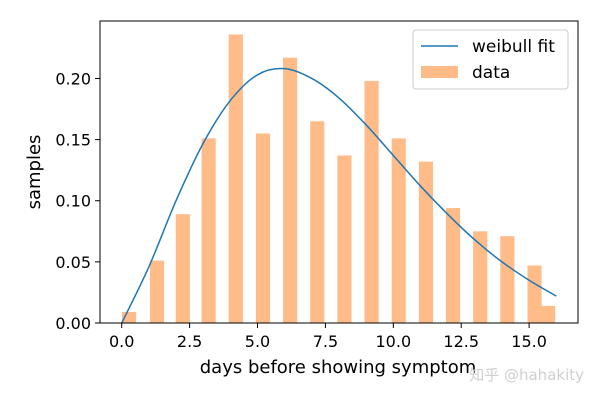 The width and height of the screenshot is (600, 400). I want to click on y-axis: 0.00 0.05 0.10 0.15 0.20, so click(77, 201).